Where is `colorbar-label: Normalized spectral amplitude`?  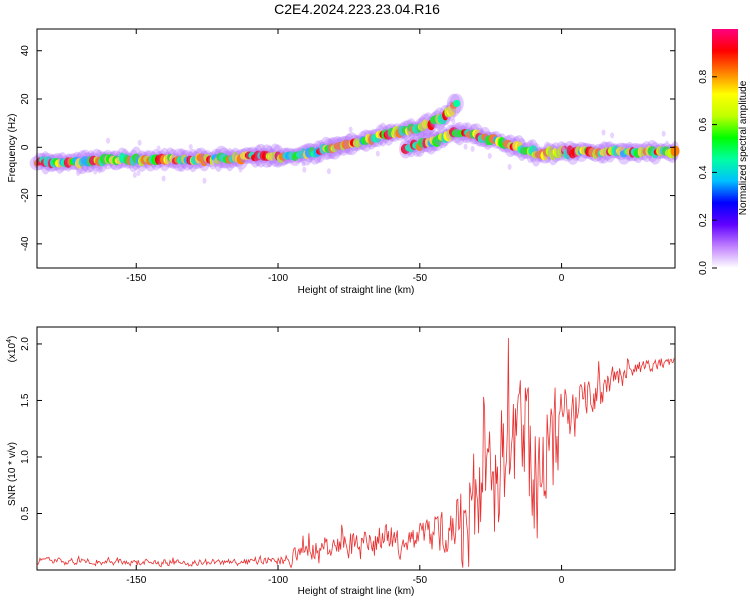
colorbar-label: Normalized spectral amplitude is located at coordinates (743, 147).